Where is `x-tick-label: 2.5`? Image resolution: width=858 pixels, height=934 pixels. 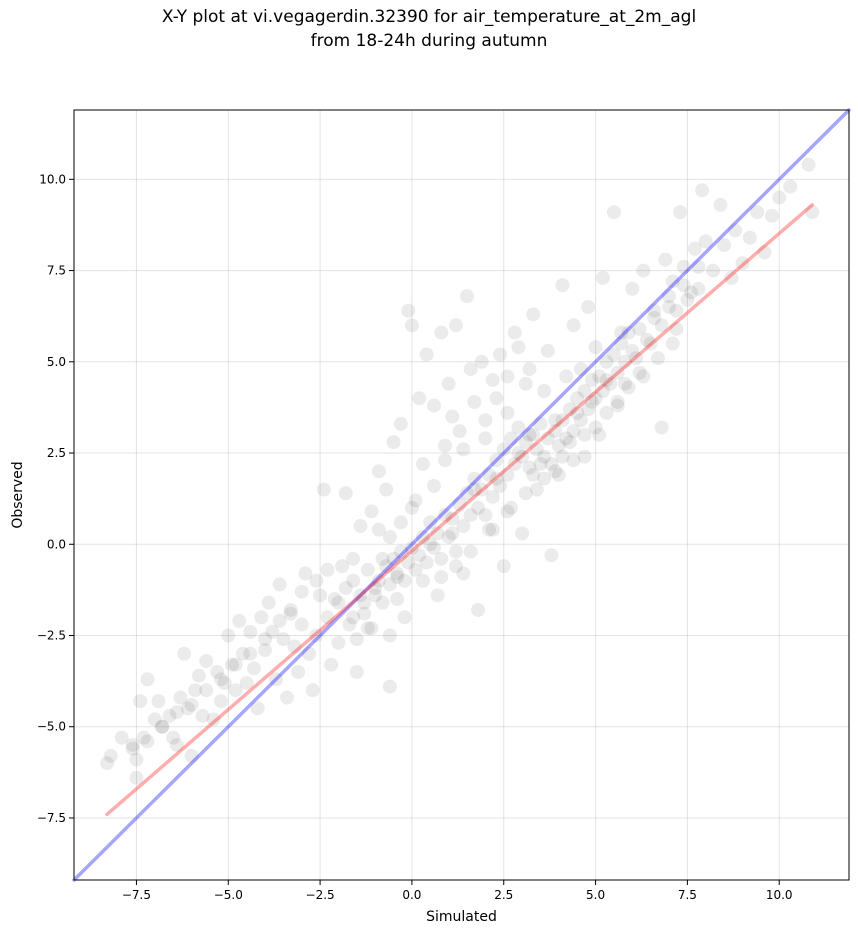
x-tick-label: 2.5 is located at coordinates (503, 895).